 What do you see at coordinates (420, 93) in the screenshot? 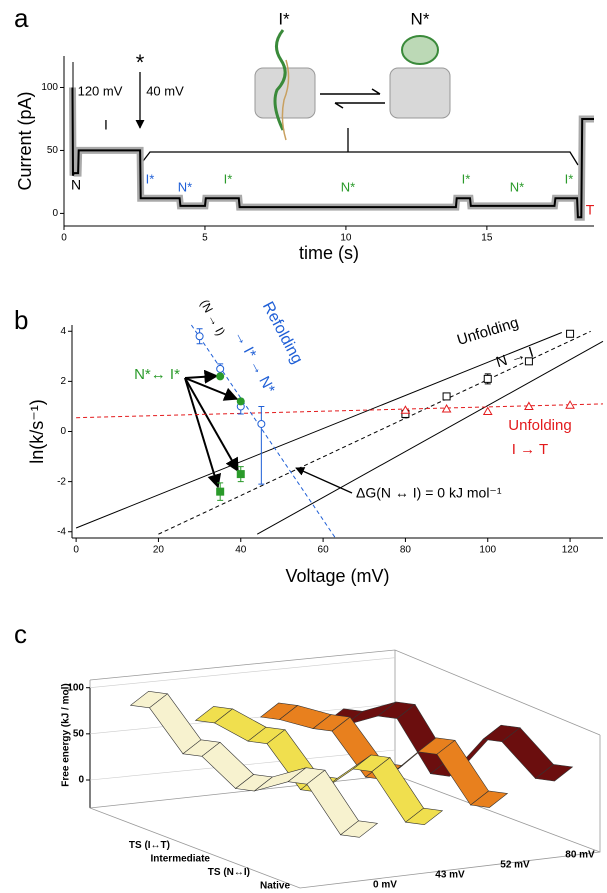
I see `pore-right` at bounding box center [420, 93].